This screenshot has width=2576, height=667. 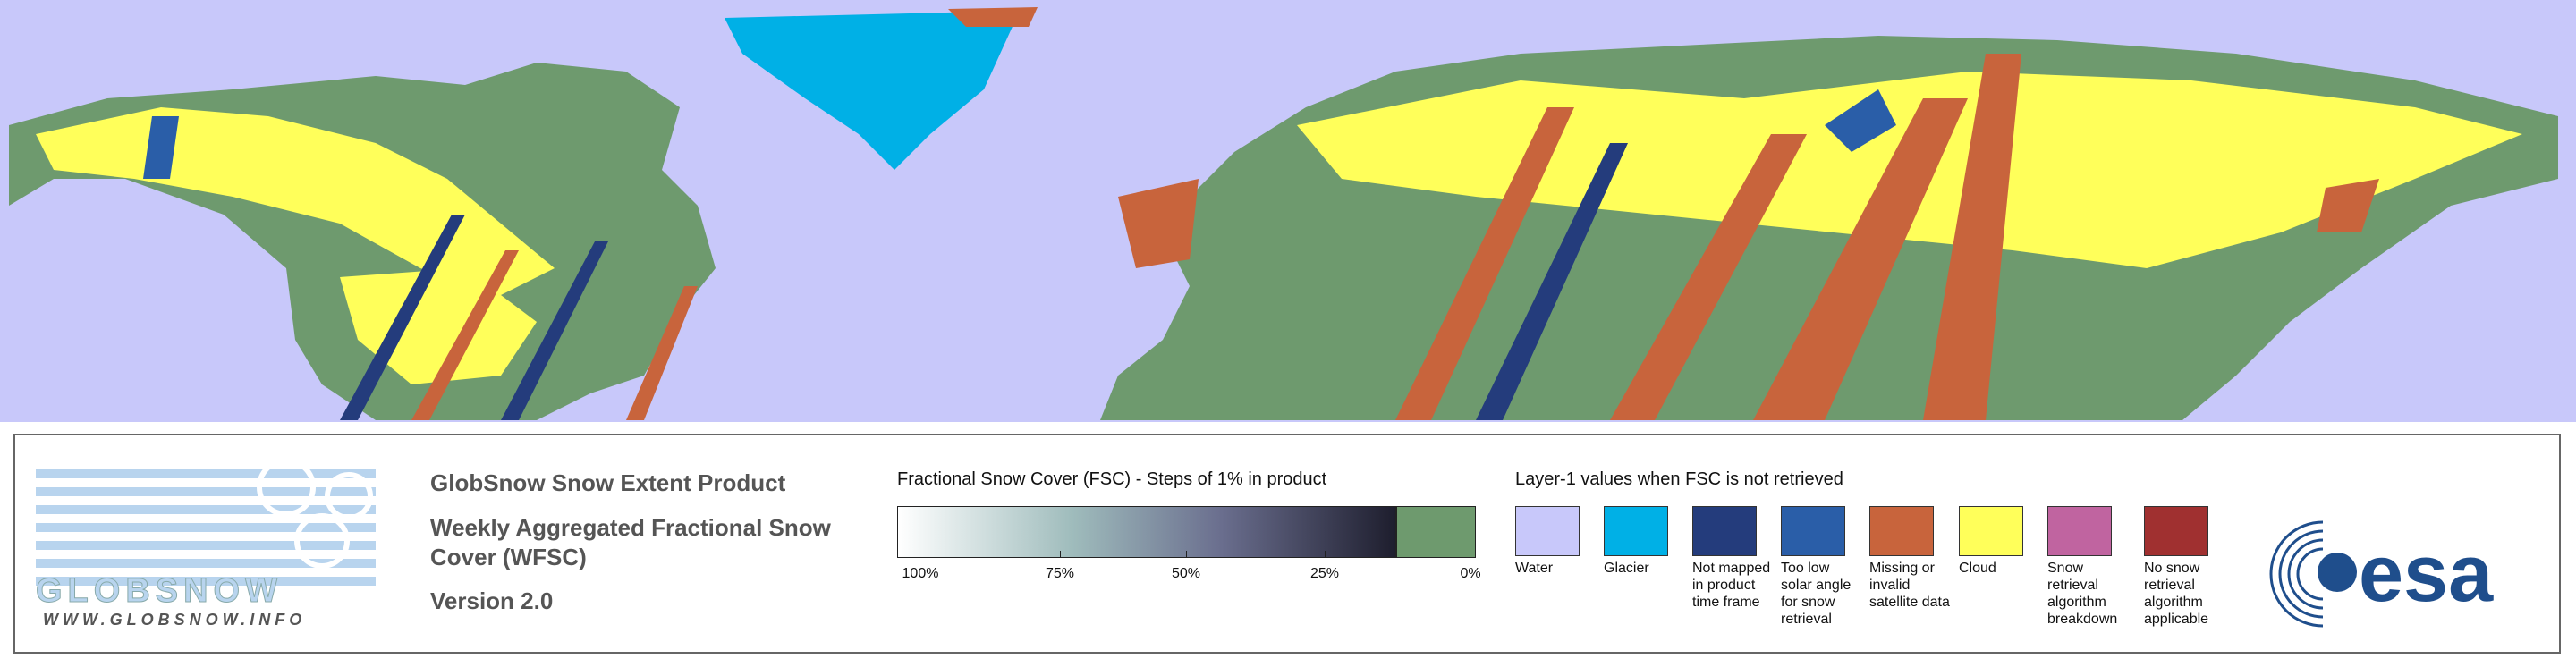 I want to click on layer1-title: Layer-1 values when FSC is not retrieved, so click(x=1679, y=479).